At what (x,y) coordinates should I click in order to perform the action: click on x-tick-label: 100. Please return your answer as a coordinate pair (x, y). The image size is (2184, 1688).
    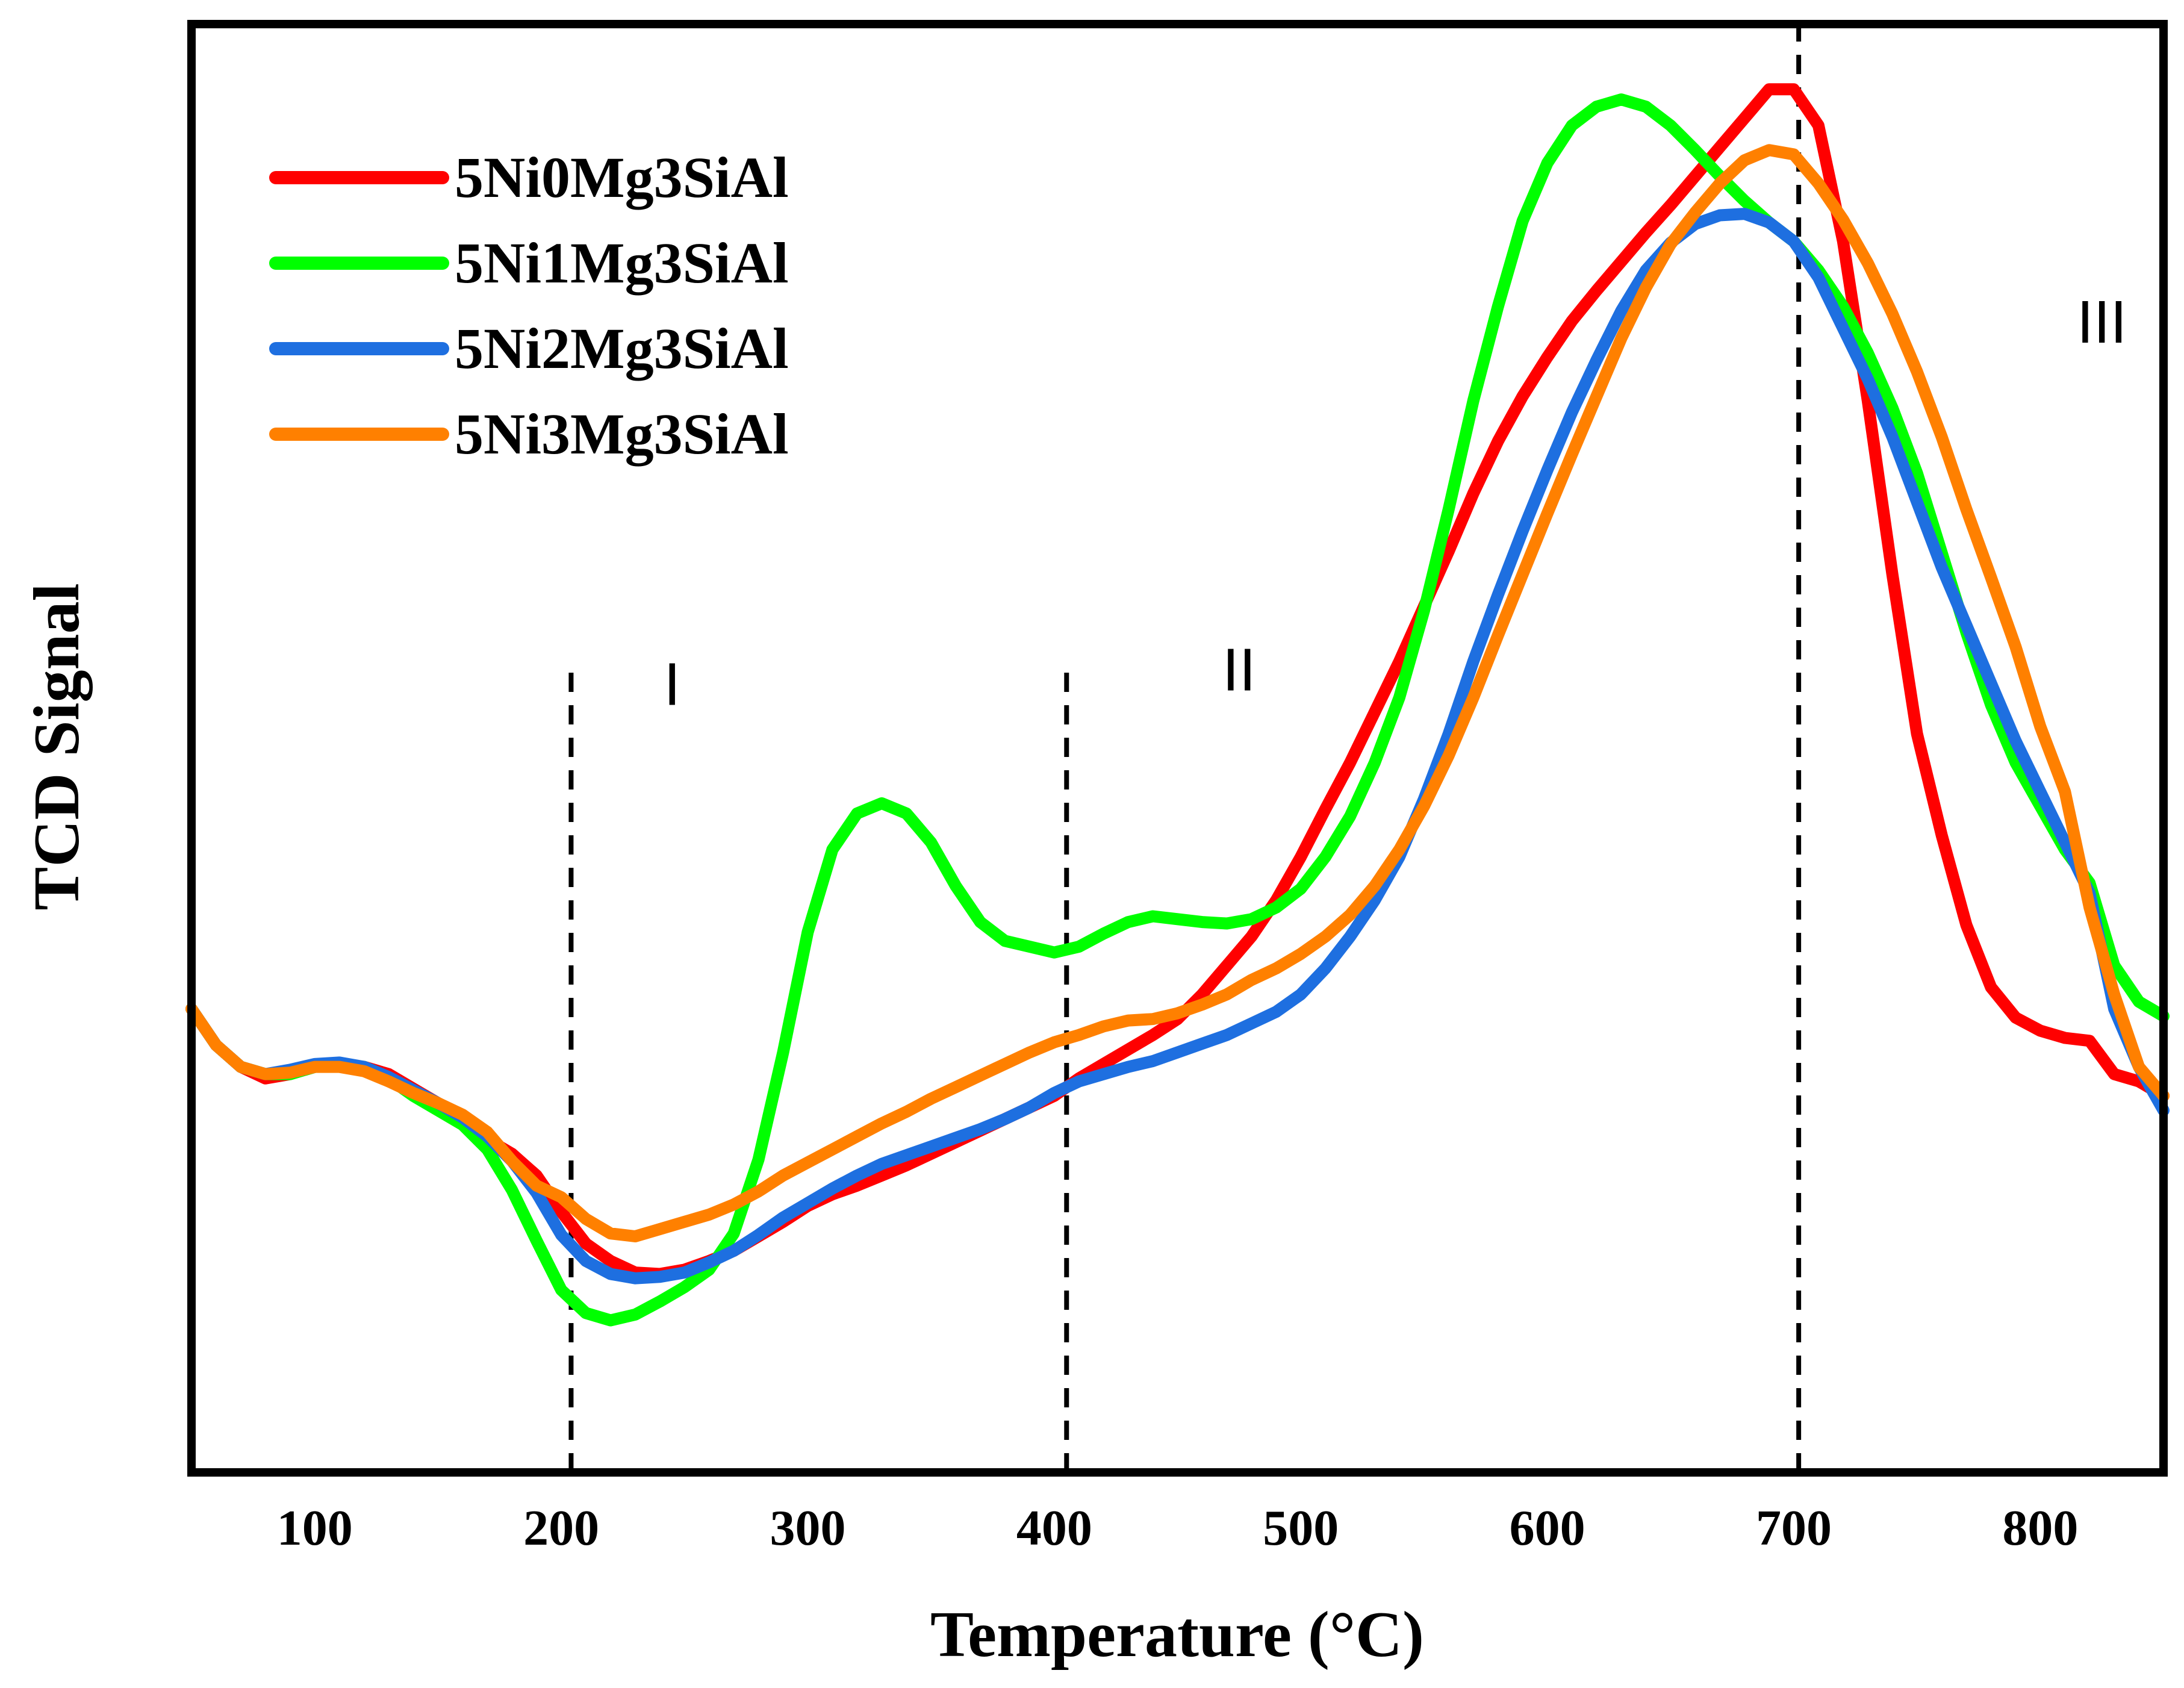
    Looking at the image, I should click on (315, 1528).